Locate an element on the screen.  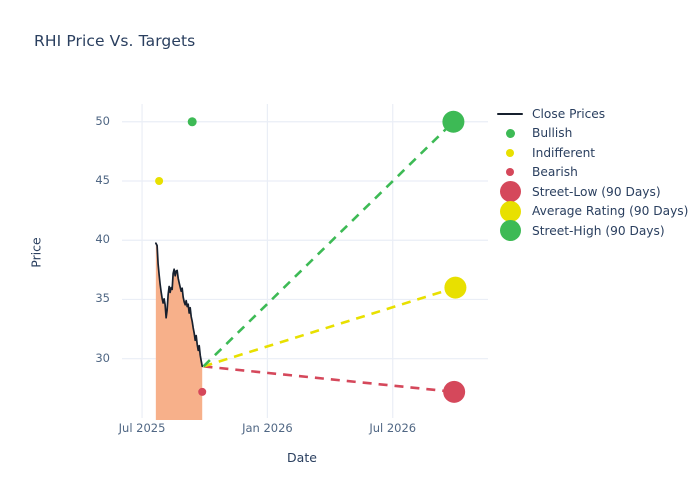
y-tick-label: 30 is located at coordinates (102, 357).